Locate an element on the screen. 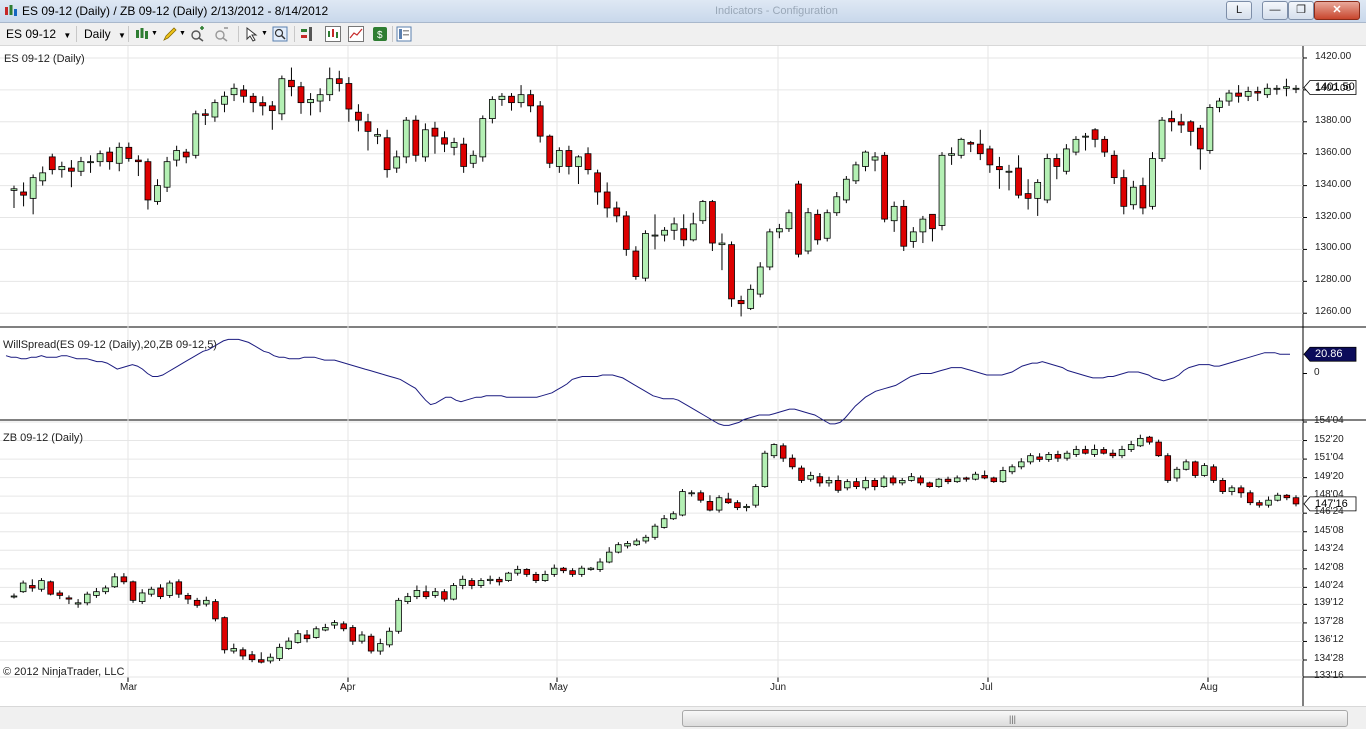 The image size is (1366, 729). month-label: Aug is located at coordinates (1209, 687).